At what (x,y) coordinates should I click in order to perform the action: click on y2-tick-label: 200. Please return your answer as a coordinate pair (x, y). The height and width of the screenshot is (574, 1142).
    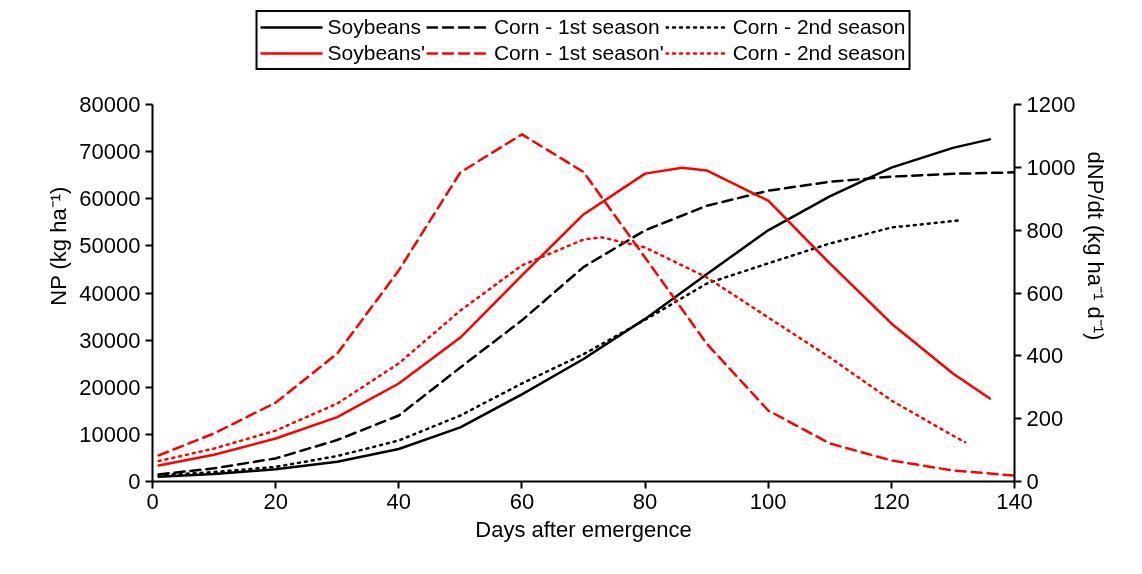
    Looking at the image, I should click on (1045, 419).